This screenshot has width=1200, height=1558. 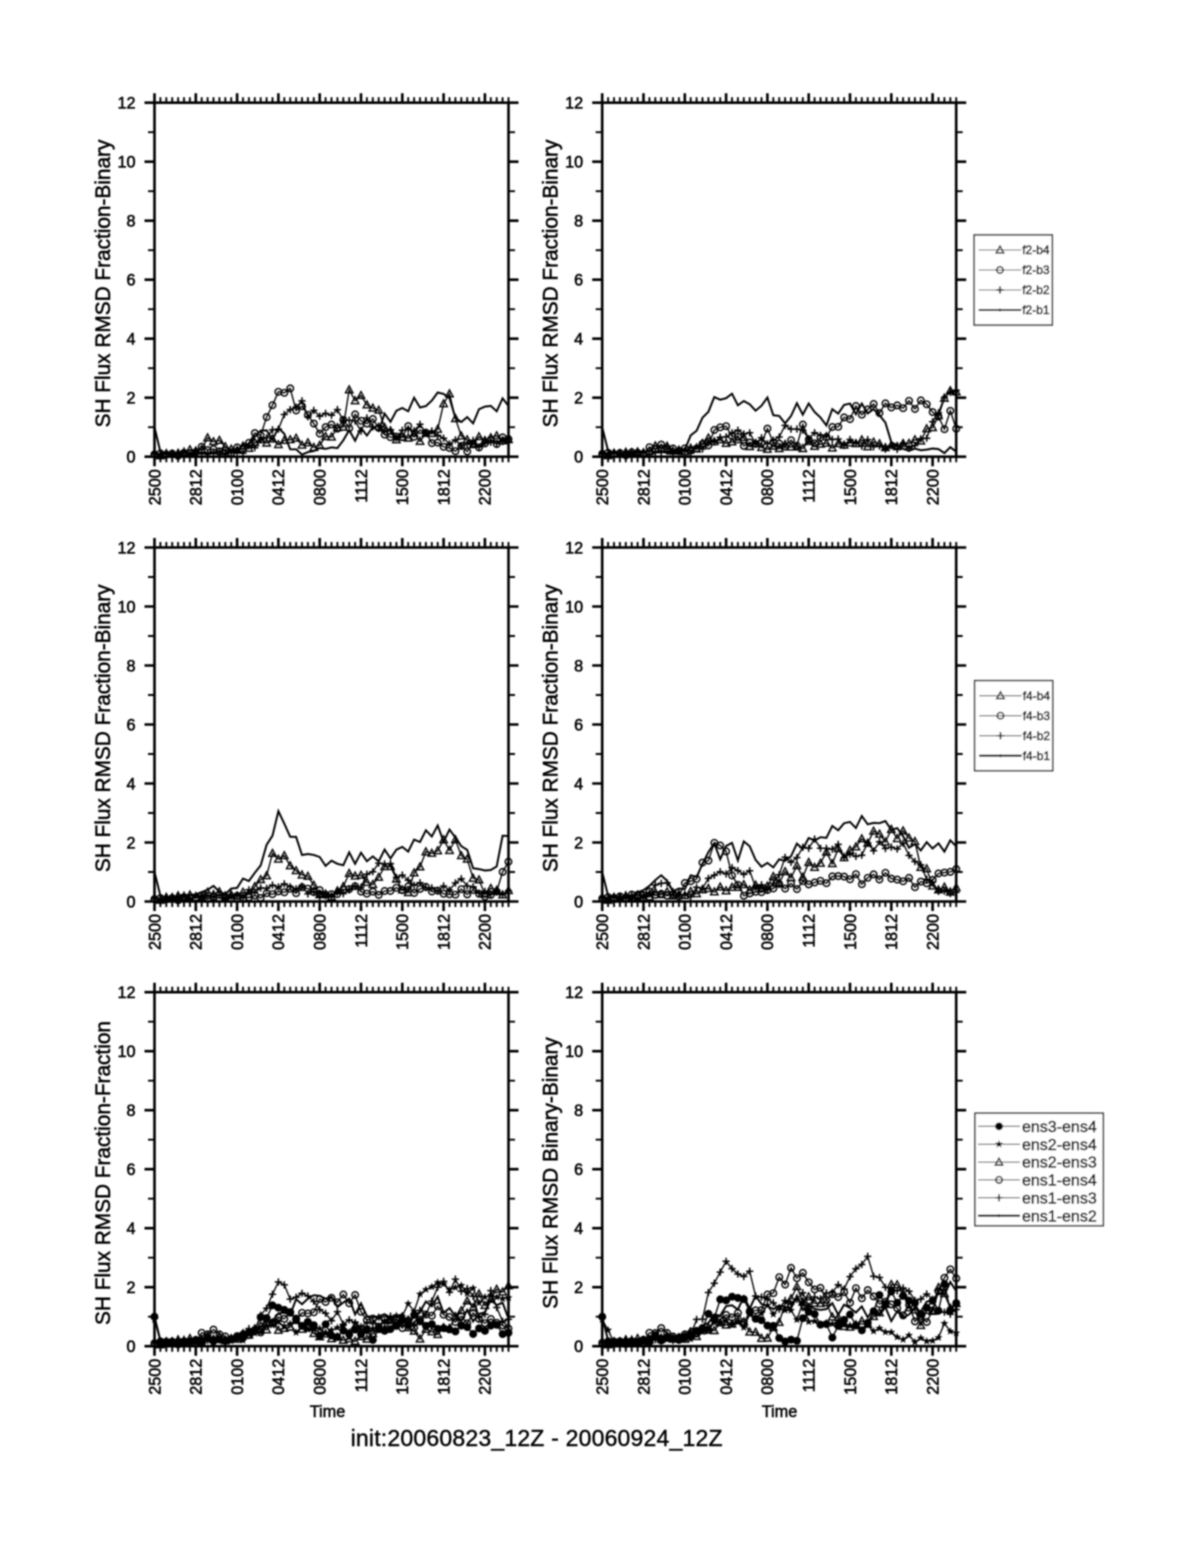 What do you see at coordinates (1059, 1181) in the screenshot?
I see `svg-text: ens1-ens4` at bounding box center [1059, 1181].